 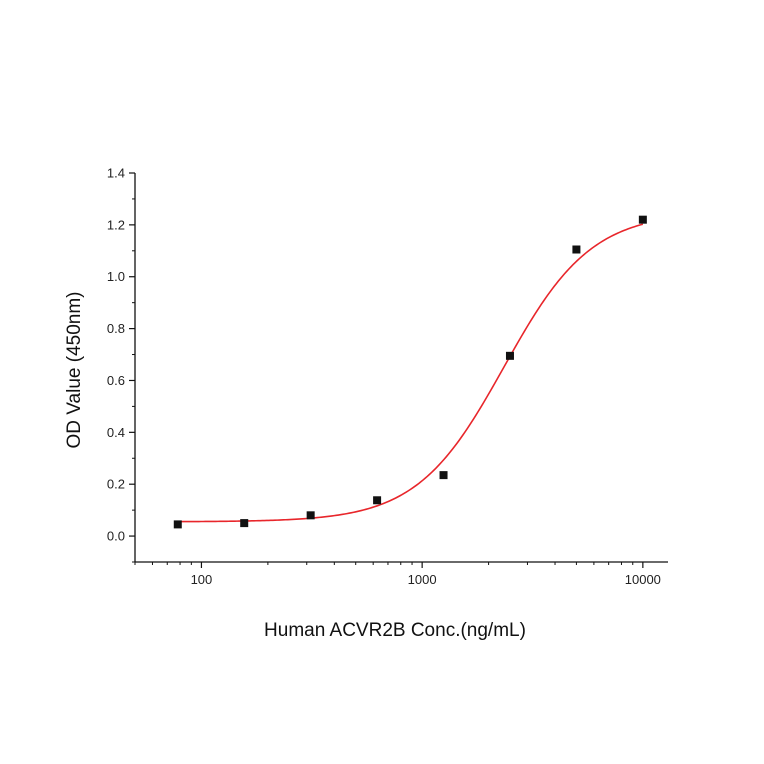 I want to click on x-tick-label: 10000, so click(x=643, y=579).